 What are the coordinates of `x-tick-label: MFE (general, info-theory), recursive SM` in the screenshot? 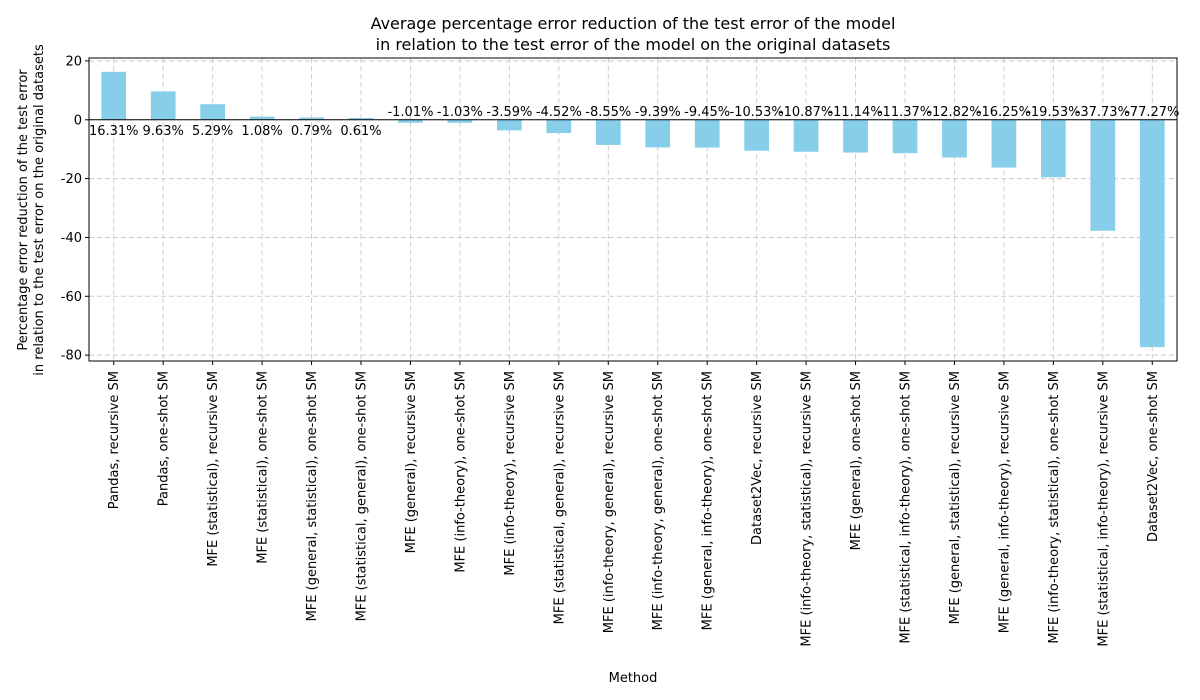 It's located at (1004, 502).